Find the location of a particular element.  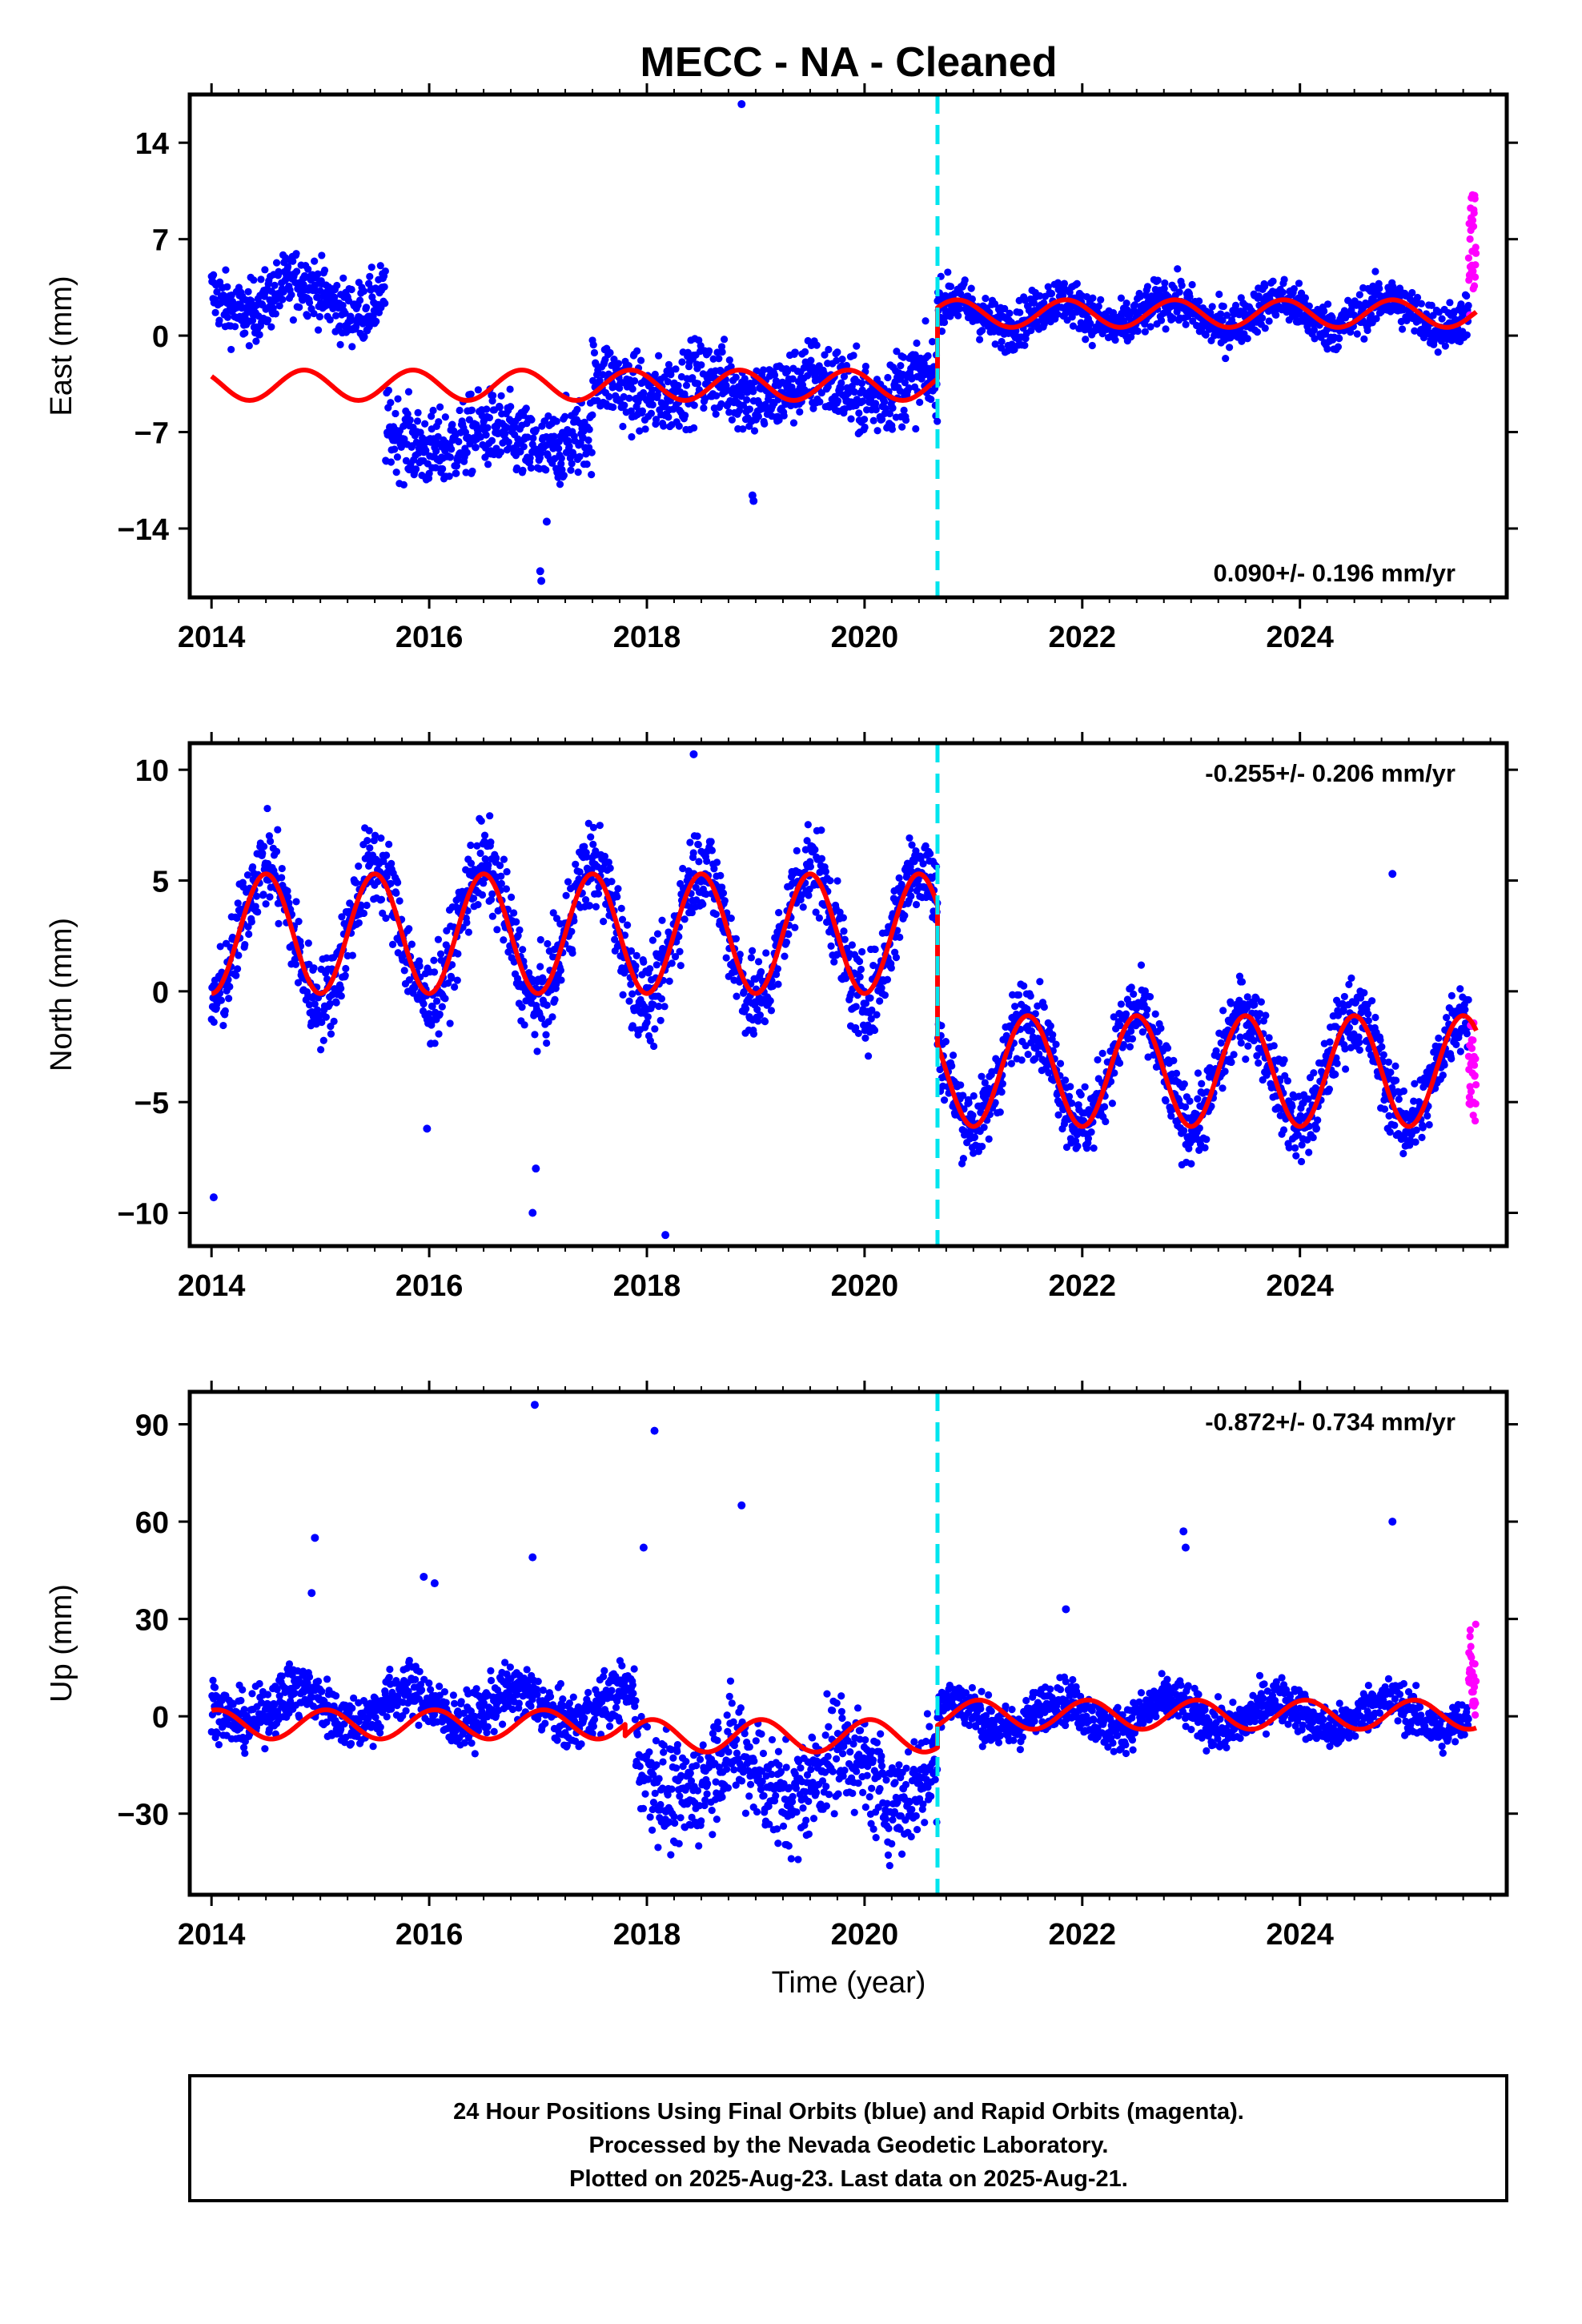

x-tick-label: 2024 is located at coordinates (1300, 637).